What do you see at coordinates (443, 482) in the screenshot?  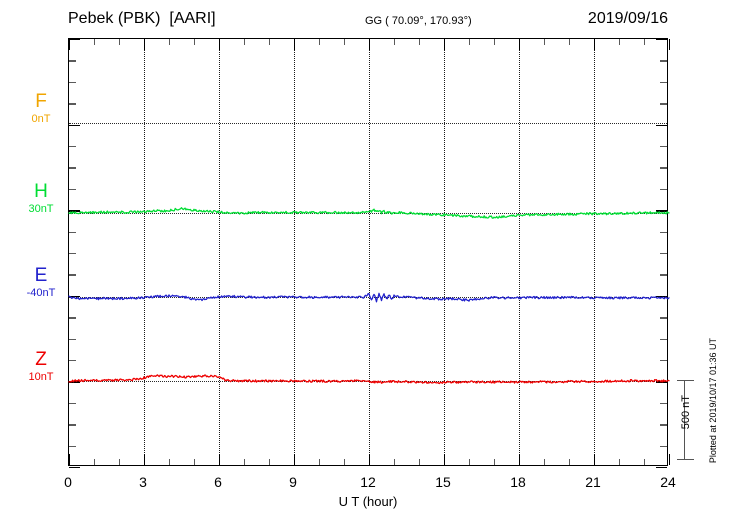 I see `x-tick-label-15: 15` at bounding box center [443, 482].